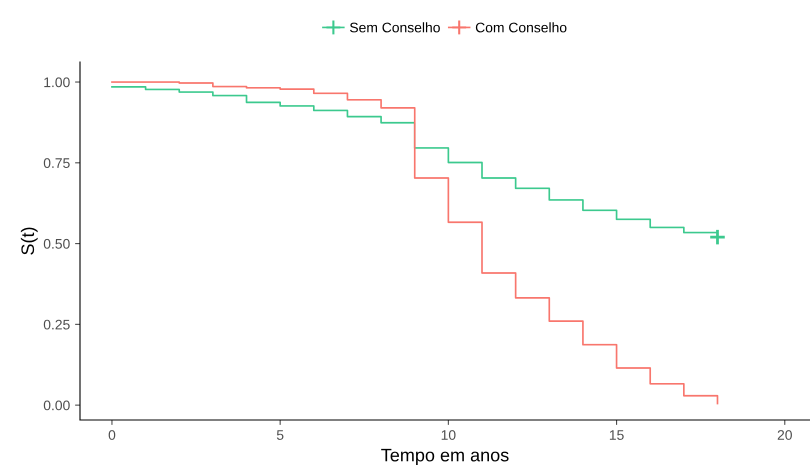  Describe the element at coordinates (449, 435) in the screenshot. I see `x-tick-label: 10` at that location.